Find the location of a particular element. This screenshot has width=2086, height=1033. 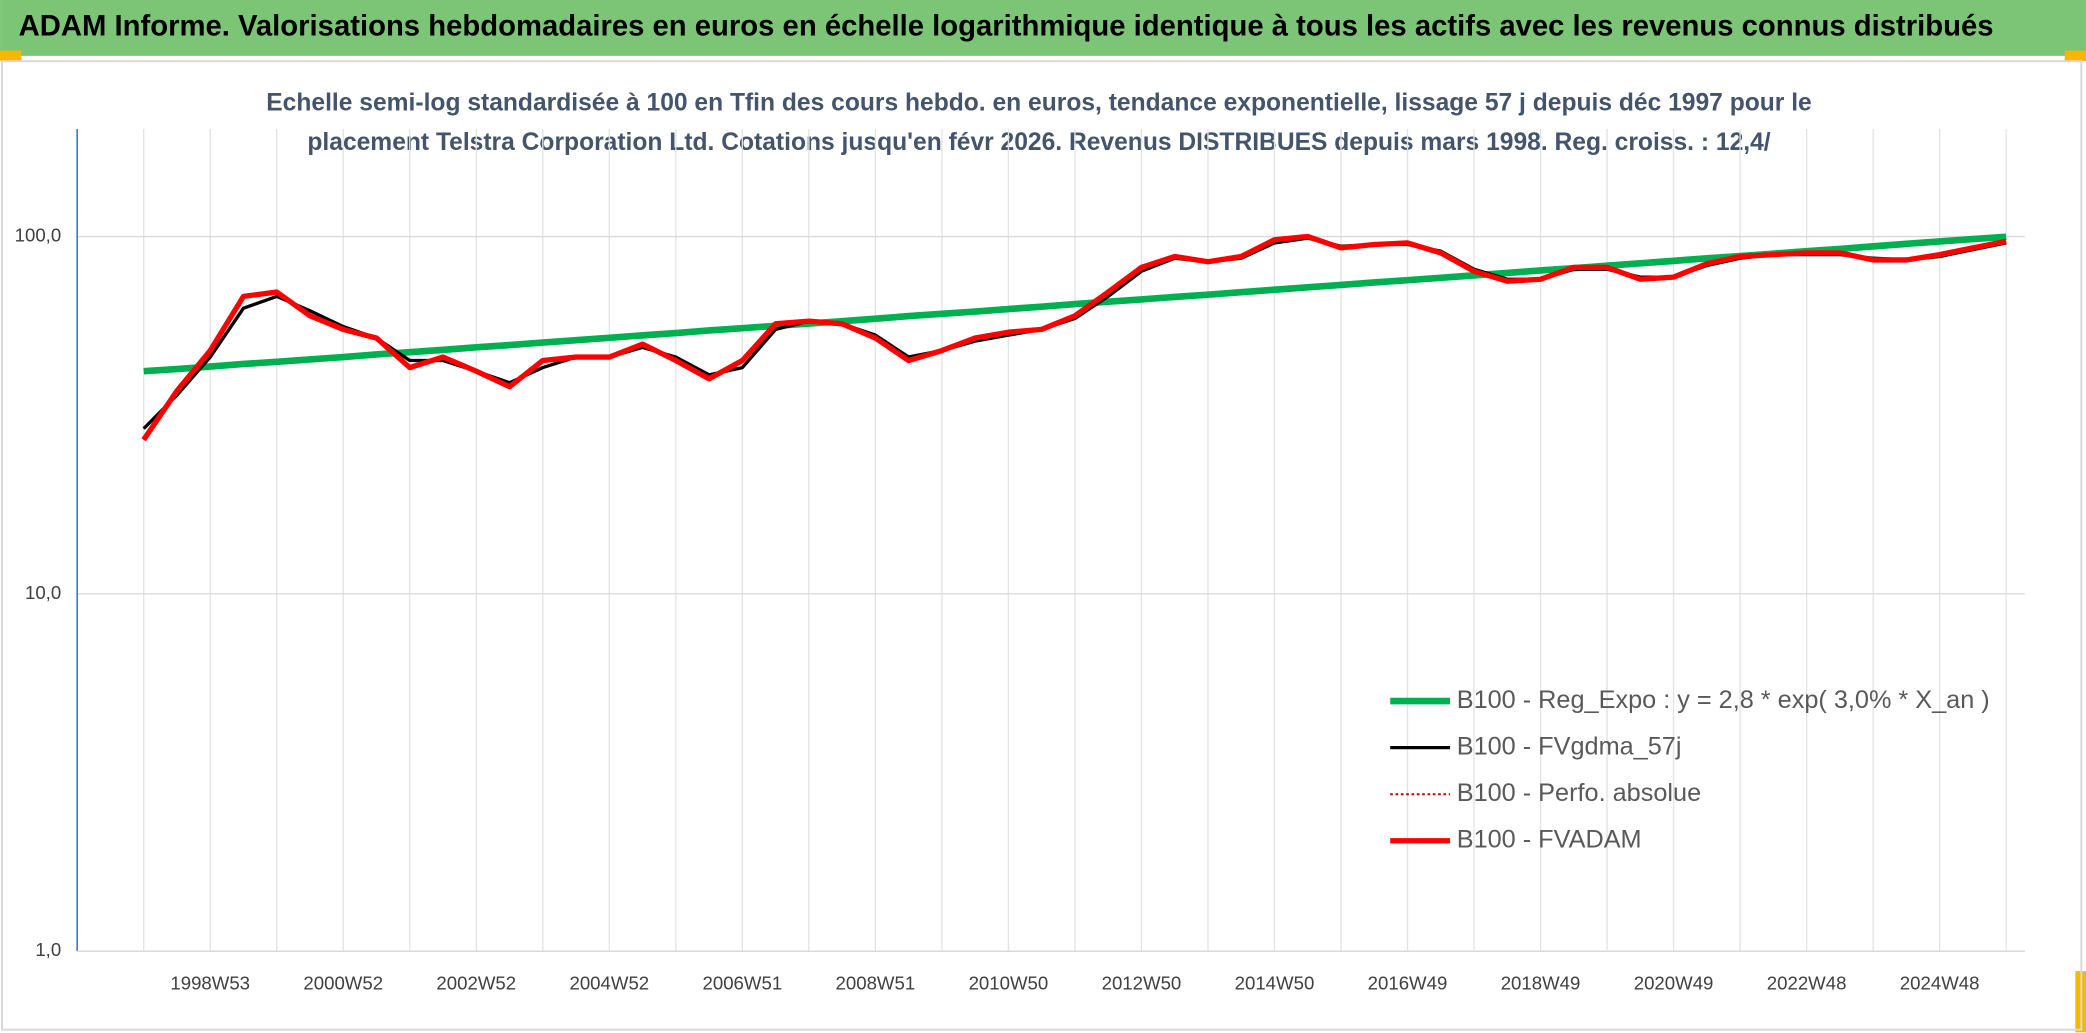

x-tick-label: 2020W49 is located at coordinates (1674, 982).